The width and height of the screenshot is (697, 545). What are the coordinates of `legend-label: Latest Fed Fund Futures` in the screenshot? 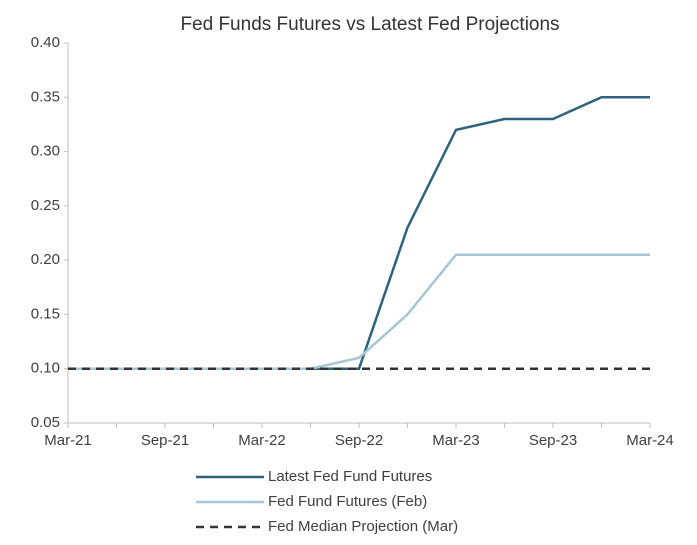 It's located at (350, 476).